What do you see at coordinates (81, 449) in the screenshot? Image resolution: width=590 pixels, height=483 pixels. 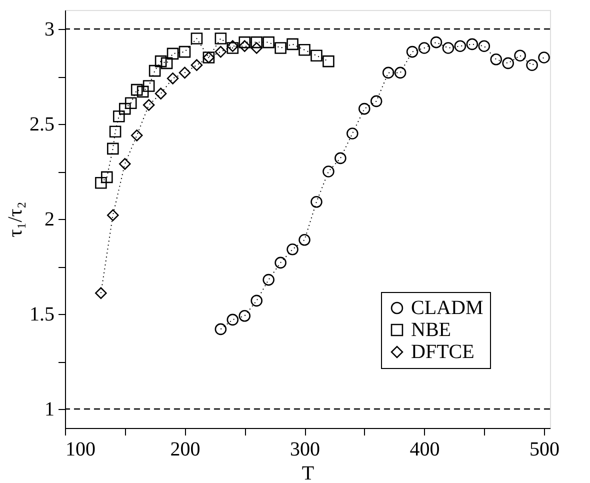 I see `x-tick-label: 100` at bounding box center [81, 449].